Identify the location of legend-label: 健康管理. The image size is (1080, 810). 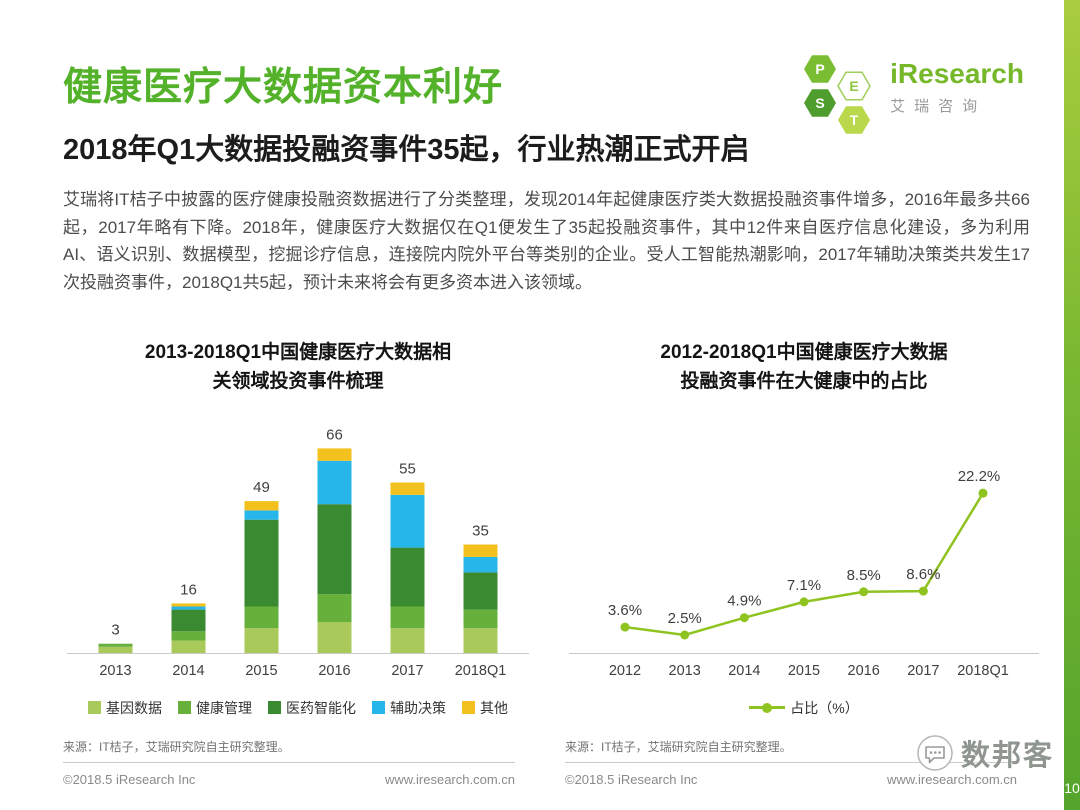
(224, 707).